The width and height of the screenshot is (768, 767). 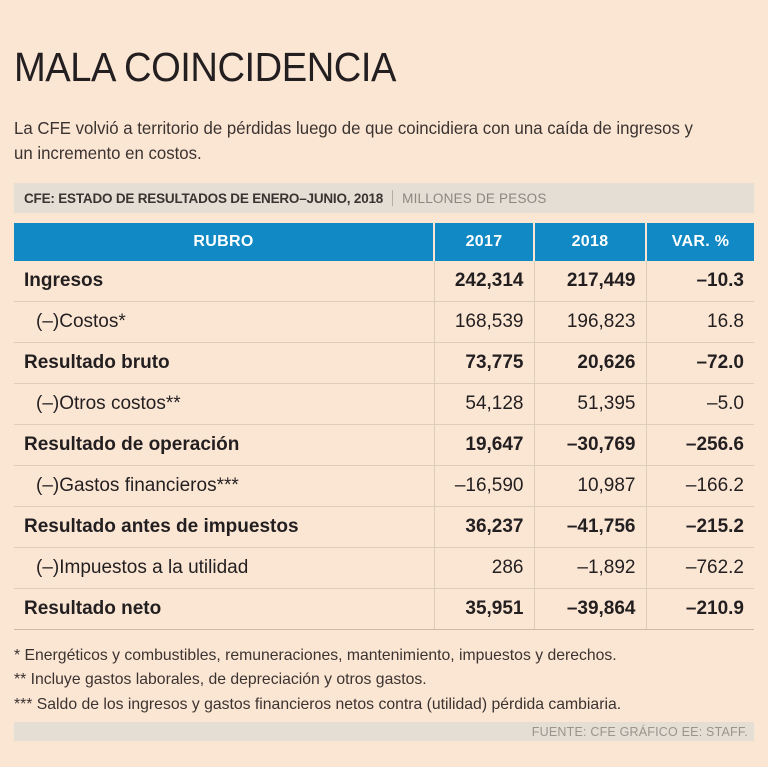 What do you see at coordinates (224, 322) in the screenshot?
I see `cell-rubro: (–)Costos*` at bounding box center [224, 322].